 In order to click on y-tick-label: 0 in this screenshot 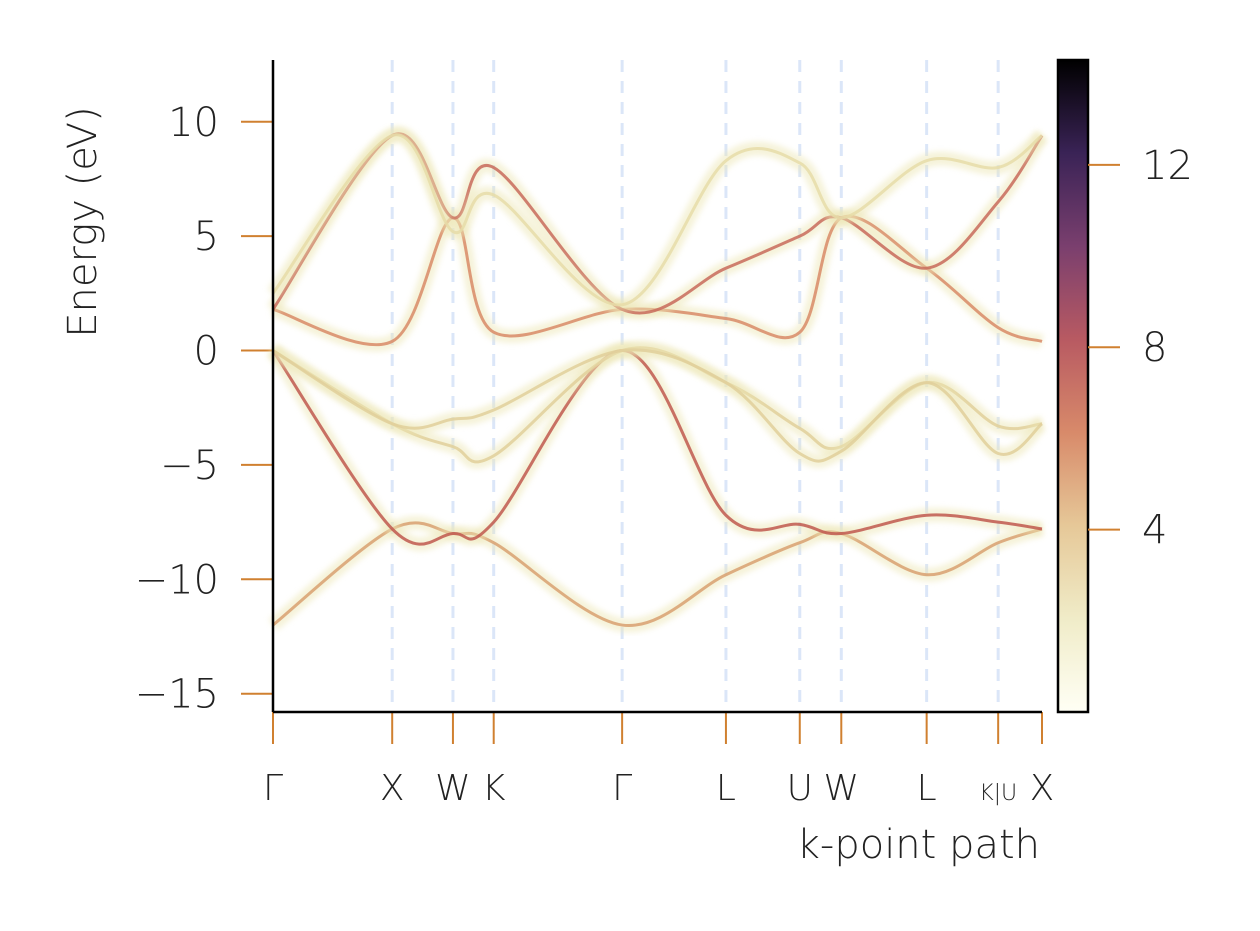, I will do `click(206, 352)`.